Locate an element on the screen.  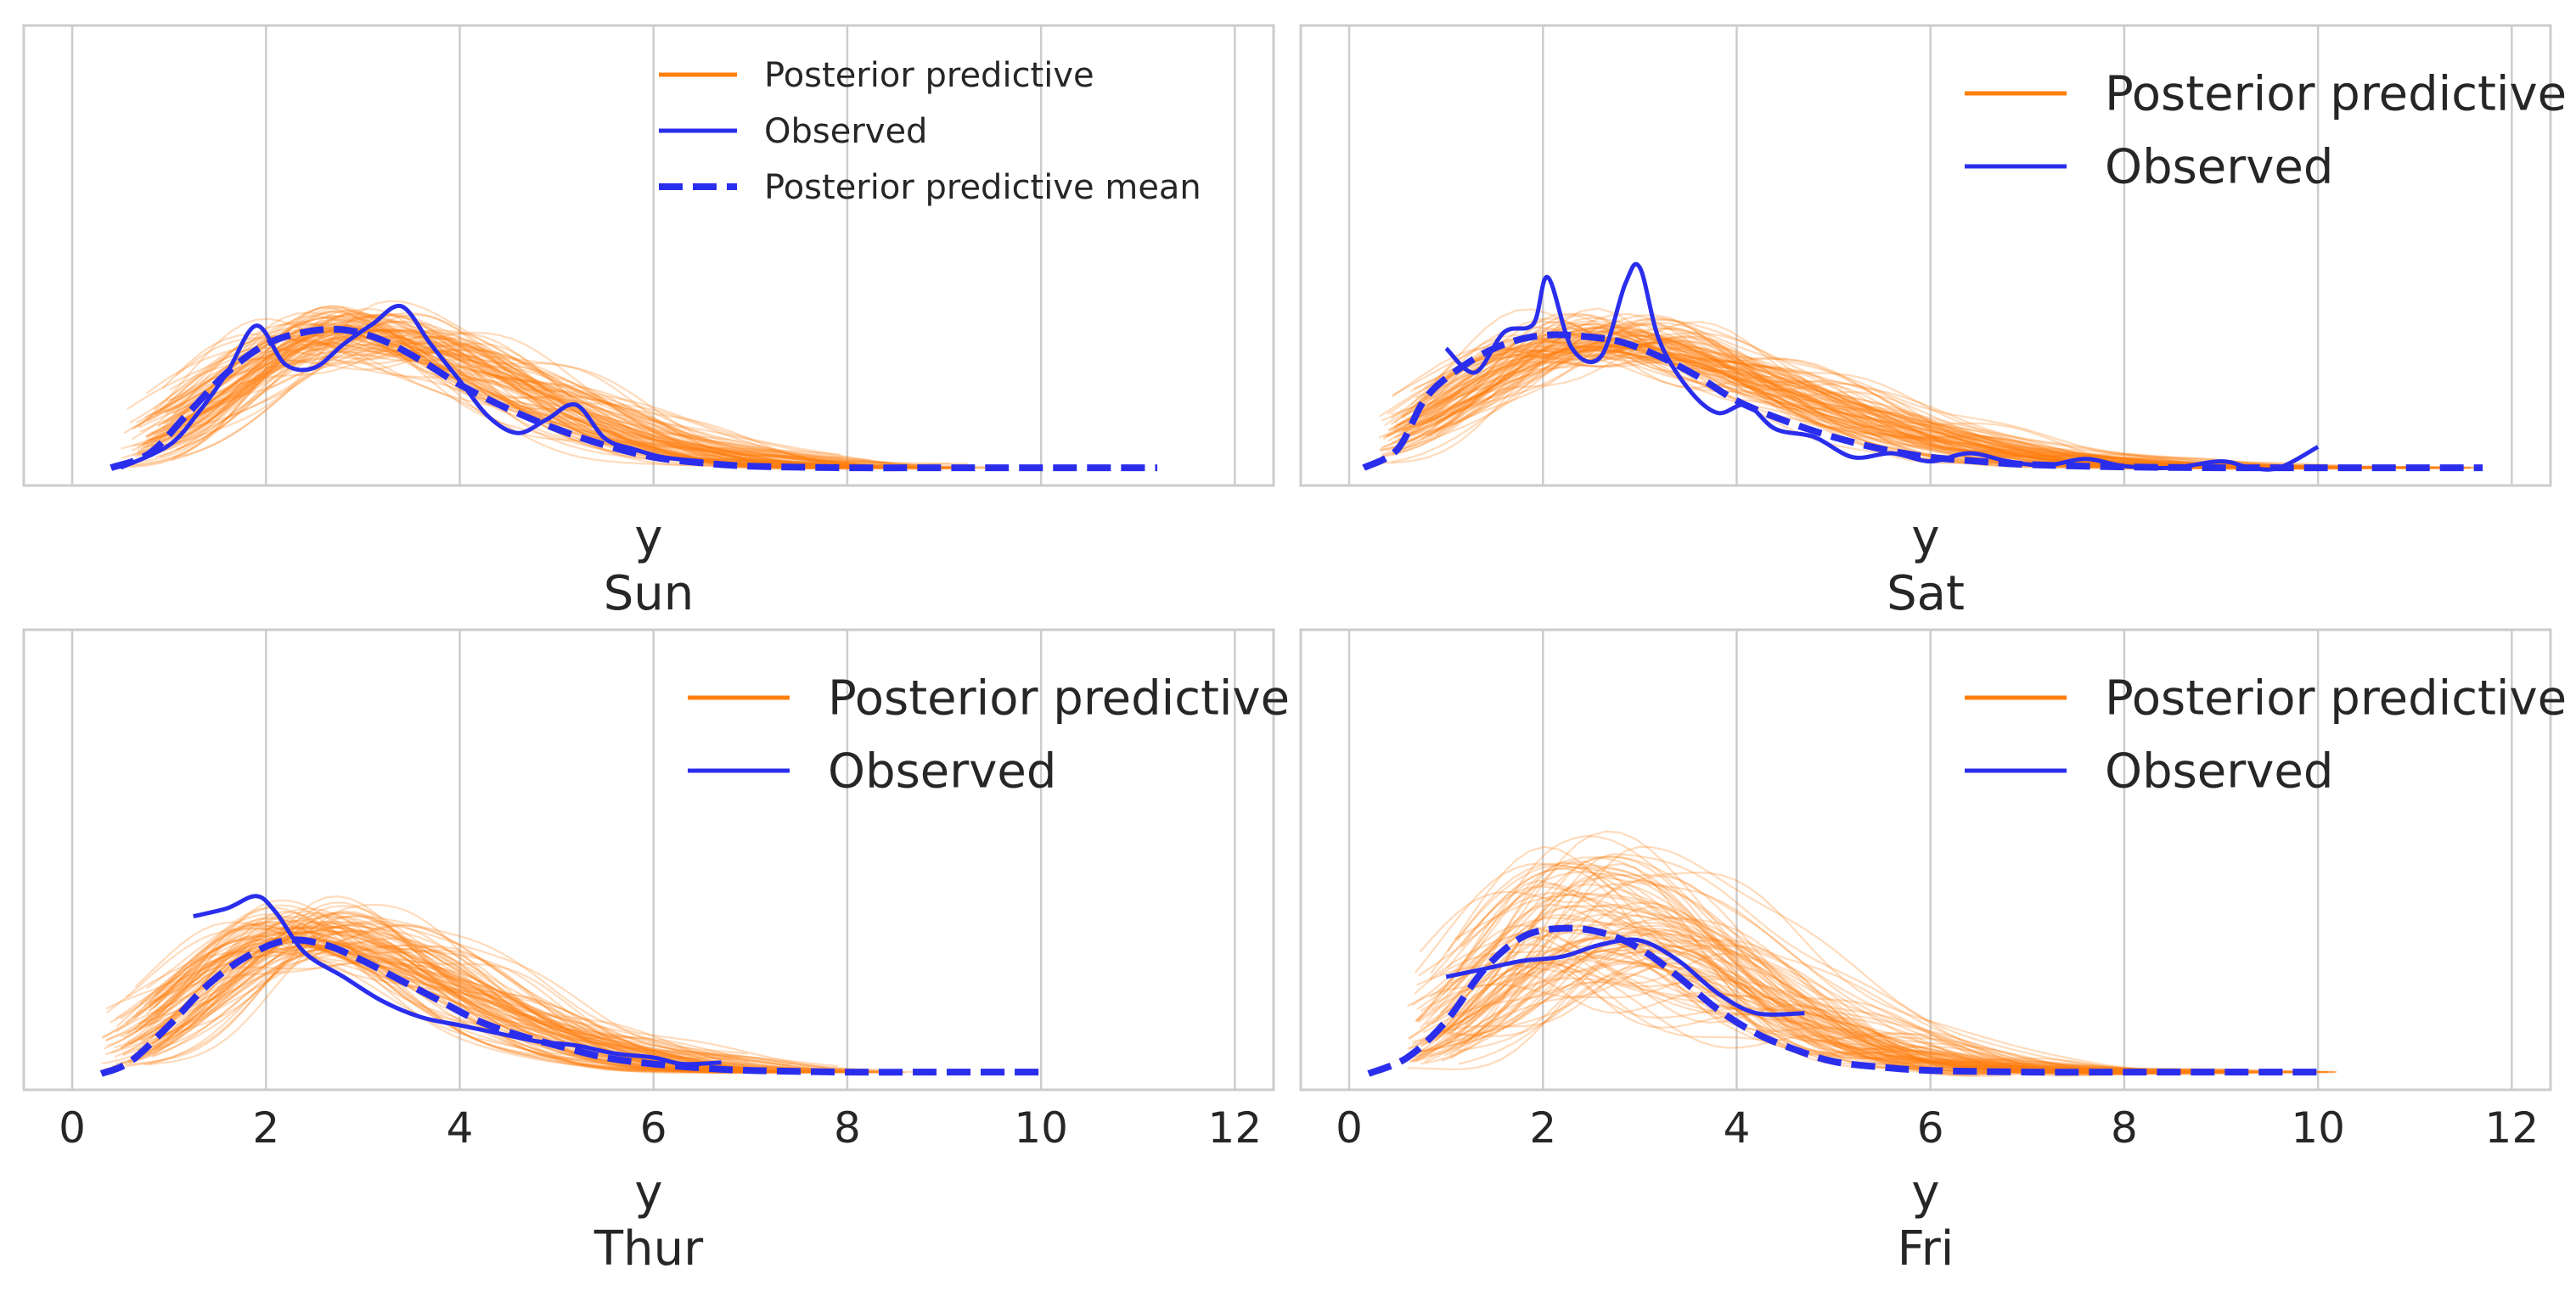
x-axis-label: y is located at coordinates (1925, 537).